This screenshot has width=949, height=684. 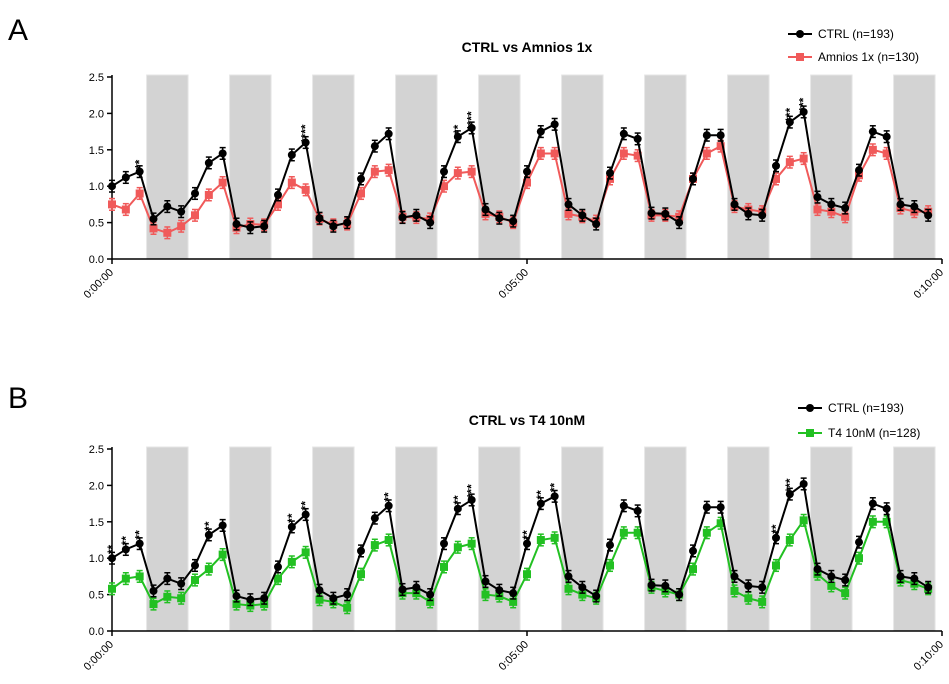 I want to click on y-tick-label: 2.5, so click(x=96, y=450).